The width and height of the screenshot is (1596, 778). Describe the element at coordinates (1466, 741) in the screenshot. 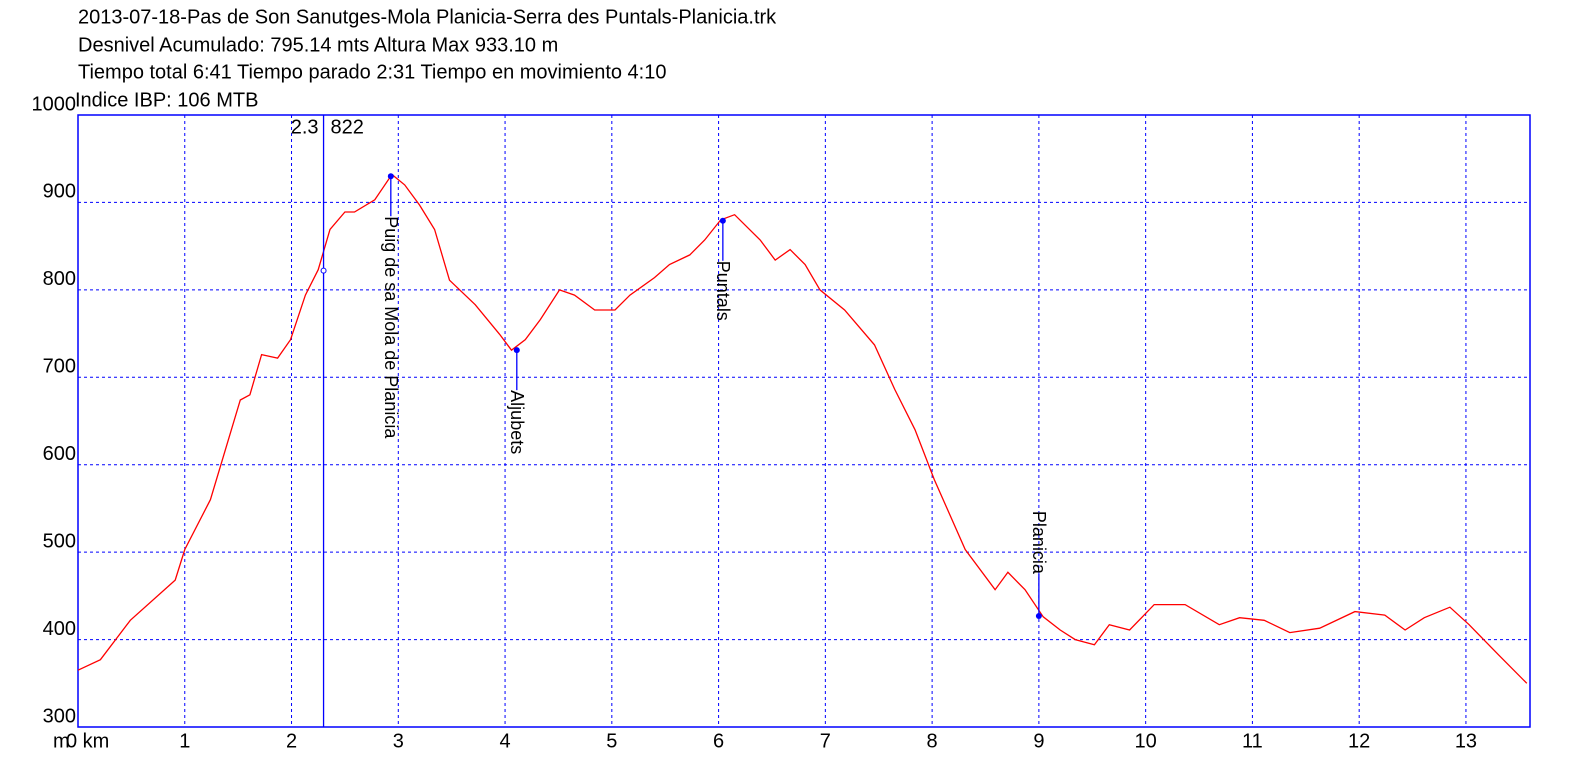

I see `x-tick-label: 13` at that location.